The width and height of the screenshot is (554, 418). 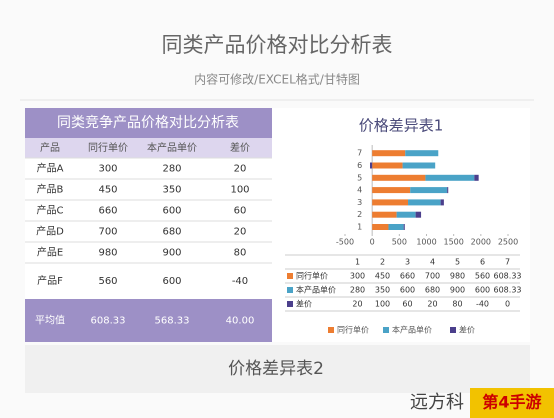 I want to click on y-tick-label: 6, so click(x=359, y=165).